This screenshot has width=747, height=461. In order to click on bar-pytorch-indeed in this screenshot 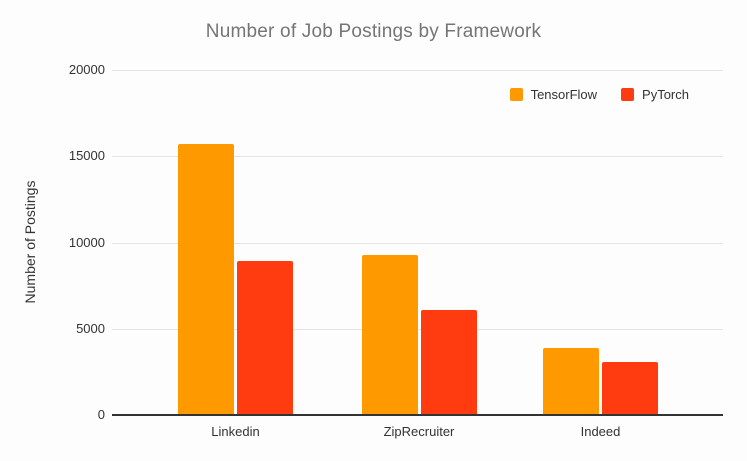, I will do `click(630, 388)`.